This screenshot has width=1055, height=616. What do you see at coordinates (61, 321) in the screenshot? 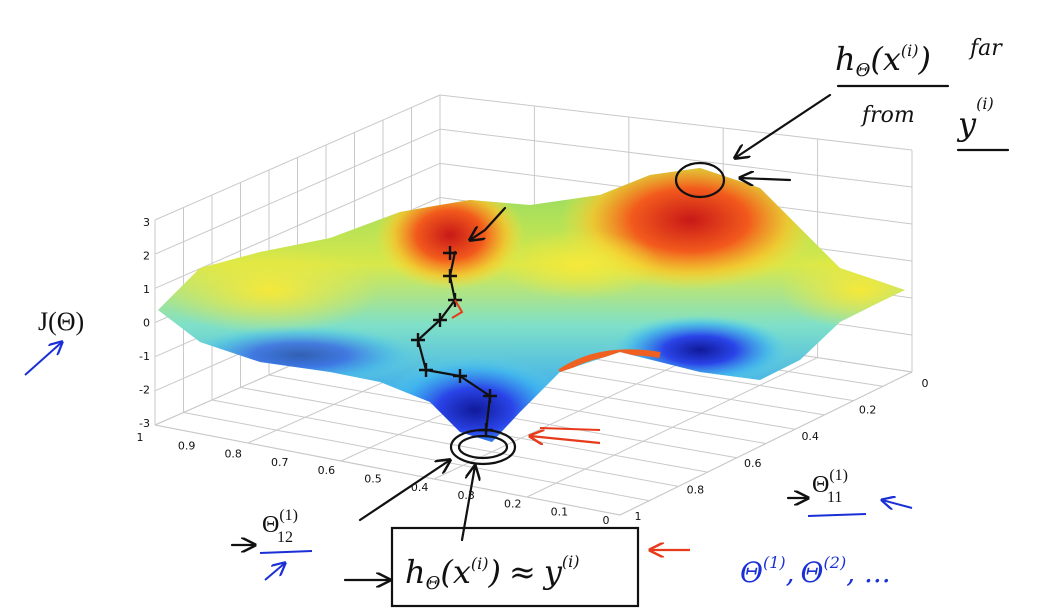
I see `z-axis-label: J(Θ)` at bounding box center [61, 321].